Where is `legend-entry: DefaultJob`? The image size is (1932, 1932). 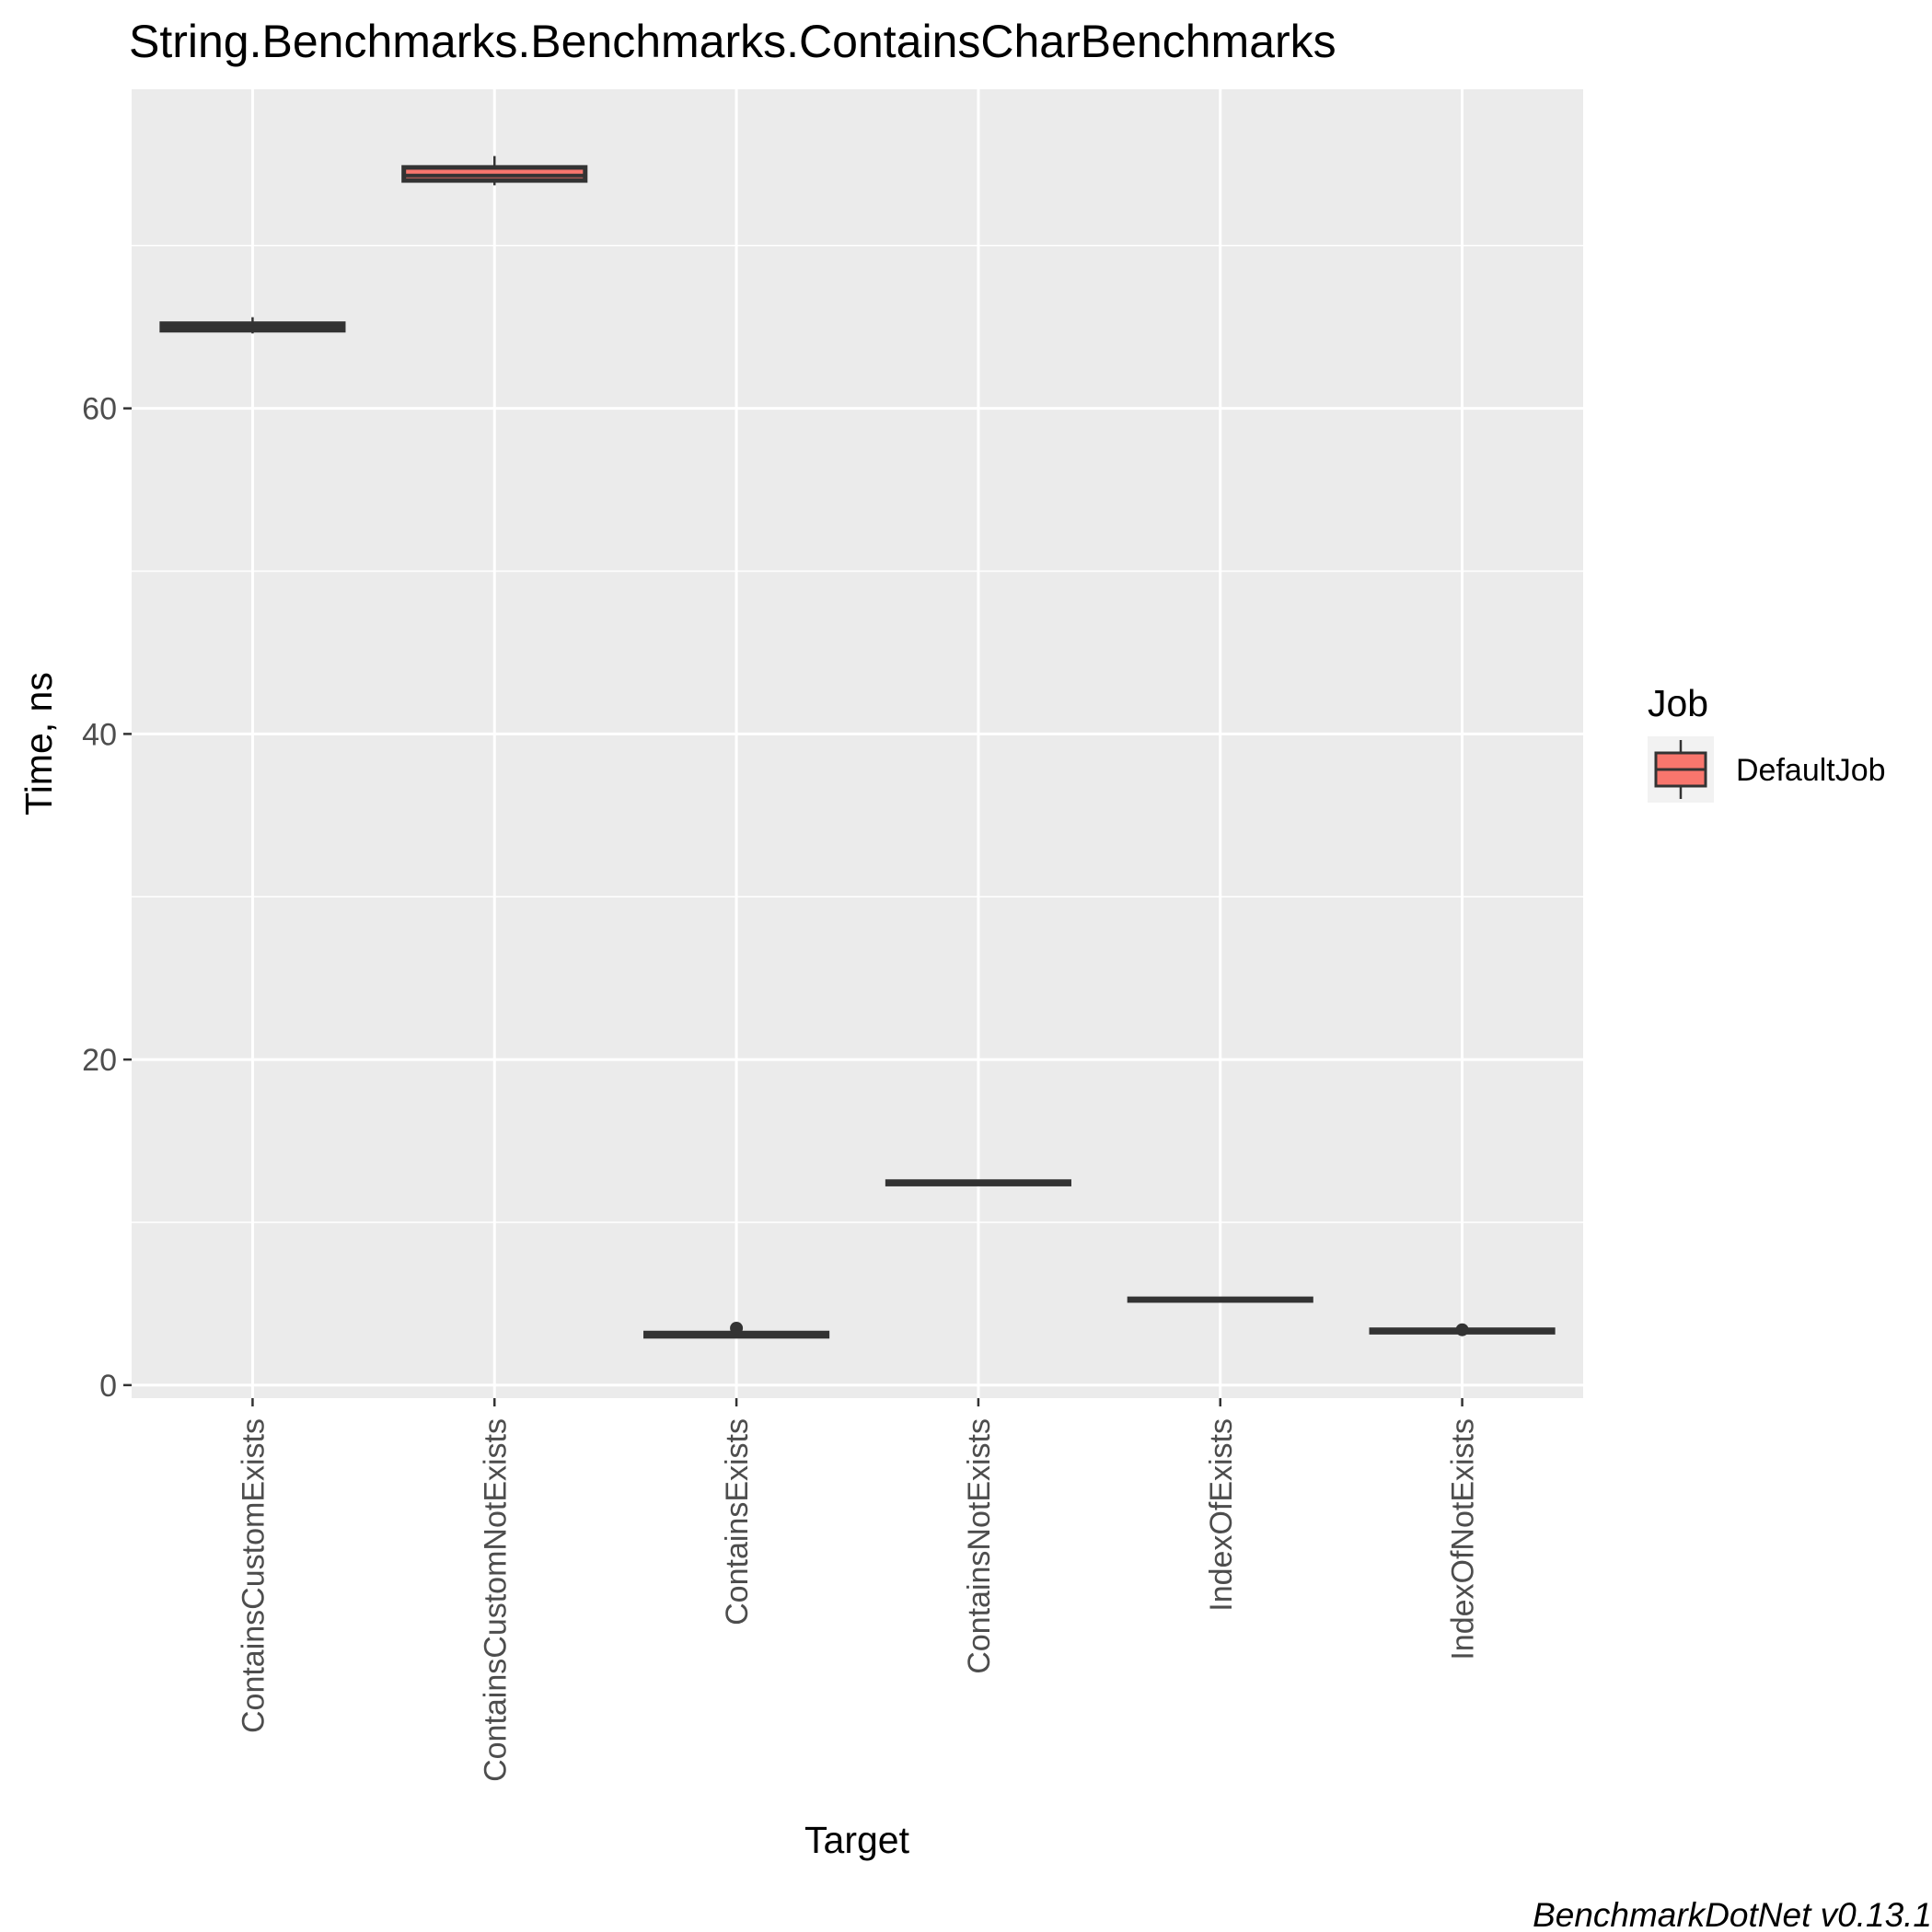
legend-entry: DefaultJob is located at coordinates (1767, 770).